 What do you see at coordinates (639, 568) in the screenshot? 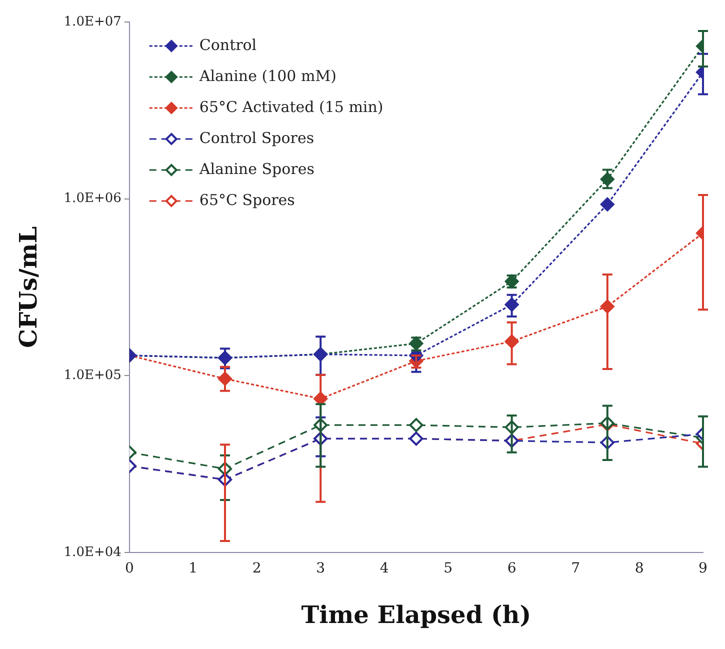
I see `x-tick-label: 8` at bounding box center [639, 568].